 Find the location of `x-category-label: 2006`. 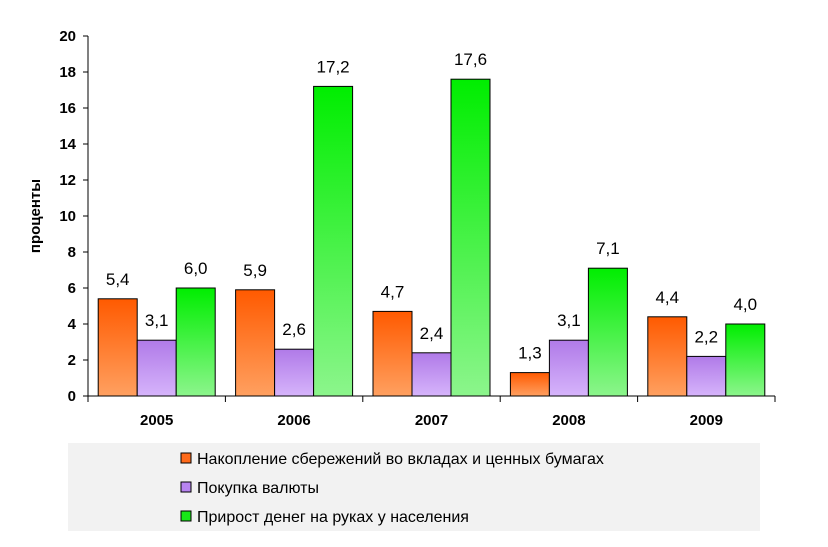

x-category-label: 2006 is located at coordinates (293, 420).